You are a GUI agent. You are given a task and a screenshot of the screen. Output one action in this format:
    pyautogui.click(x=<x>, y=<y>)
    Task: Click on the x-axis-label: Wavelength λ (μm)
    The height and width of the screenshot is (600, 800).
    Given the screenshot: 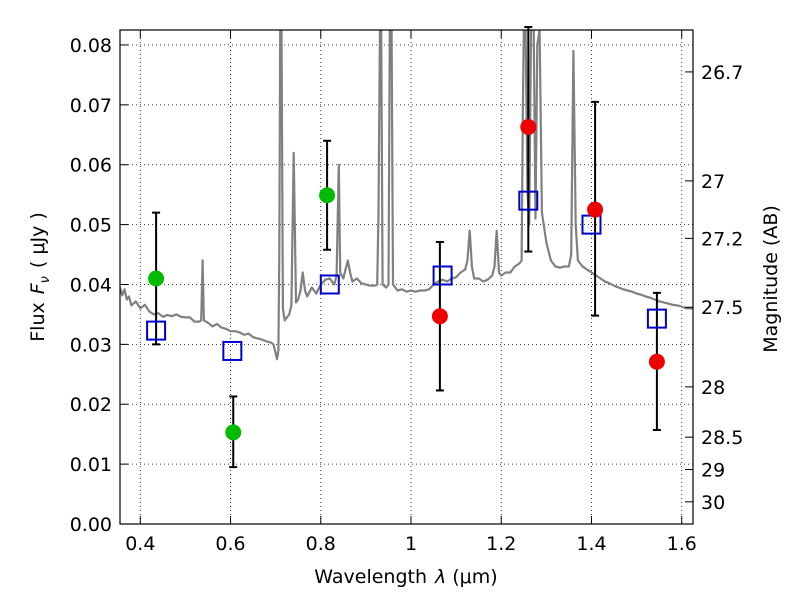 What is the action you would take?
    pyautogui.click(x=405, y=577)
    